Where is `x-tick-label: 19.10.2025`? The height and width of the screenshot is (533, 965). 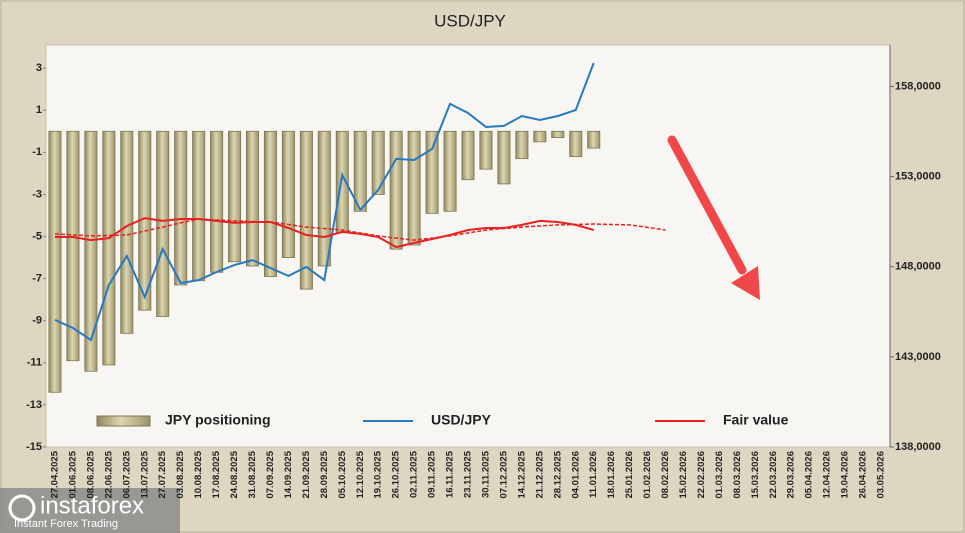
x-tick-label: 19.10.2025 is located at coordinates (378, 474).